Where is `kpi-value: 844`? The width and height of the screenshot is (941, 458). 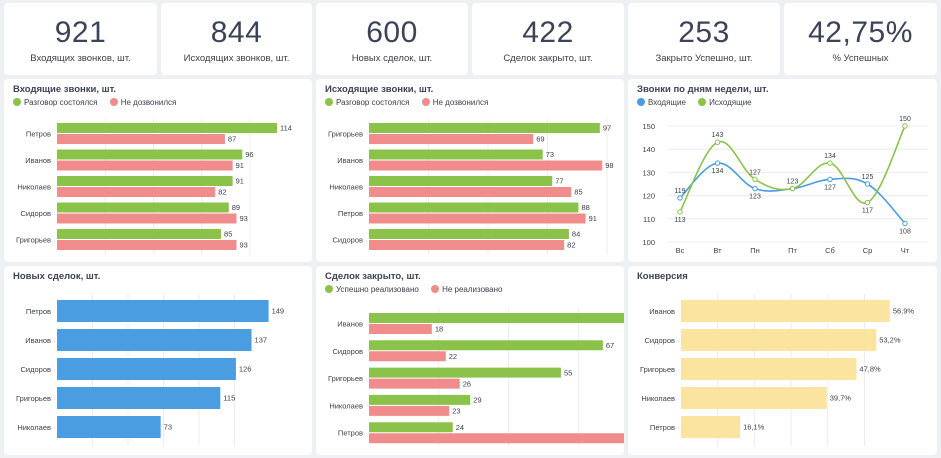
kpi-value: 844 is located at coordinates (236, 32).